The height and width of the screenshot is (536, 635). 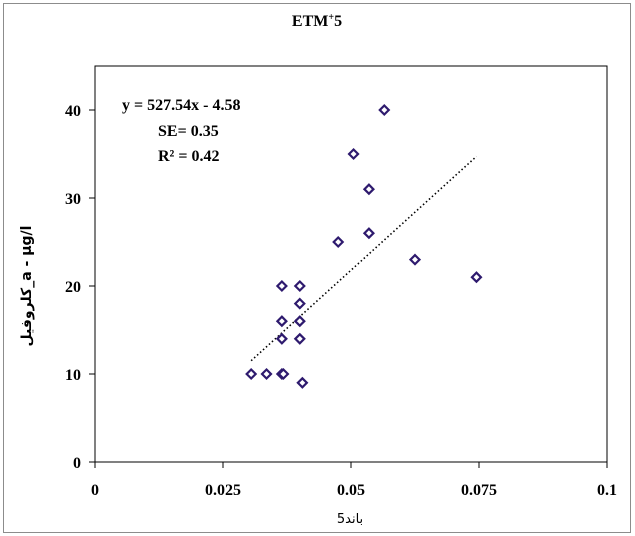 What do you see at coordinates (27, 286) in the screenshot?
I see `y-axis-label: کلروفیل_a - µg/l` at bounding box center [27, 286].